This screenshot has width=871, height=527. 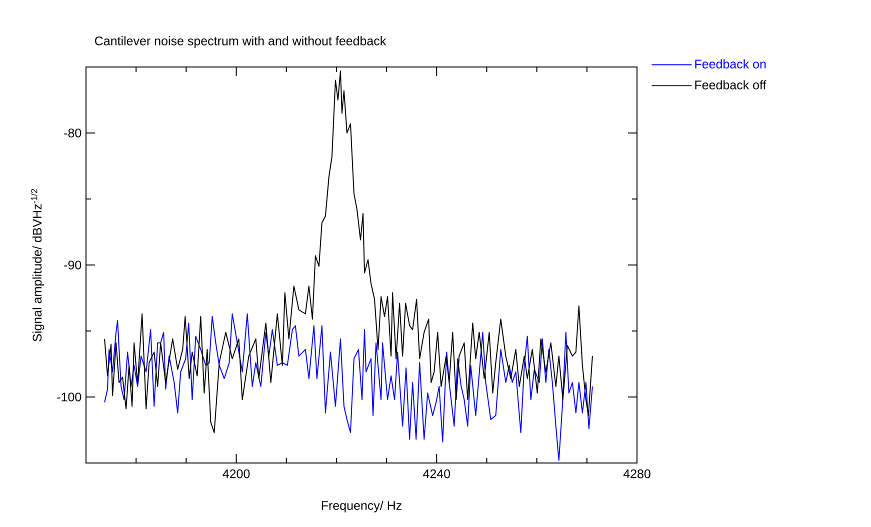 What do you see at coordinates (730, 85) in the screenshot?
I see `legend-label: Feedback off` at bounding box center [730, 85].